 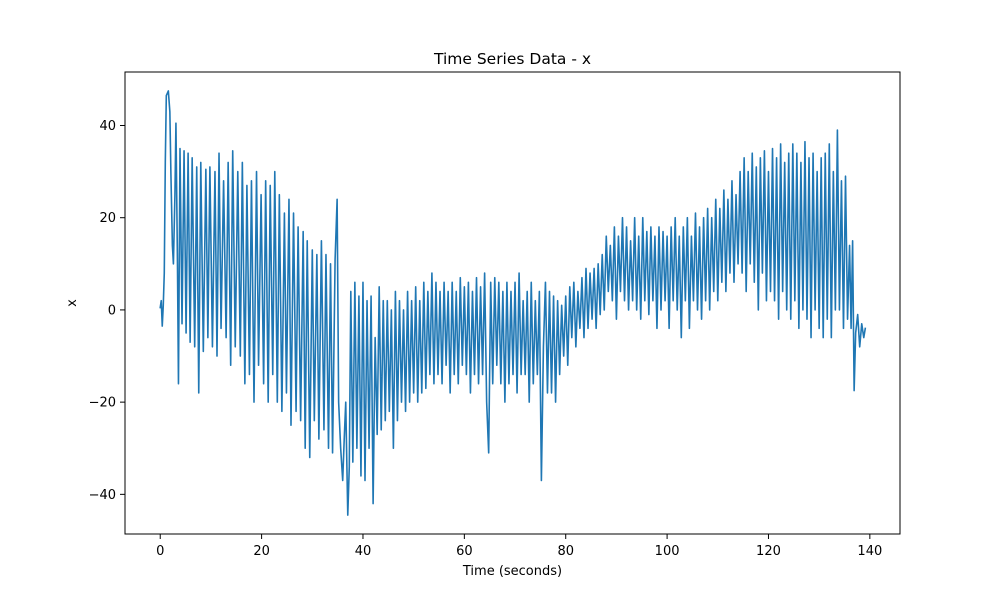 I want to click on x-tick-label: 100, so click(x=667, y=551).